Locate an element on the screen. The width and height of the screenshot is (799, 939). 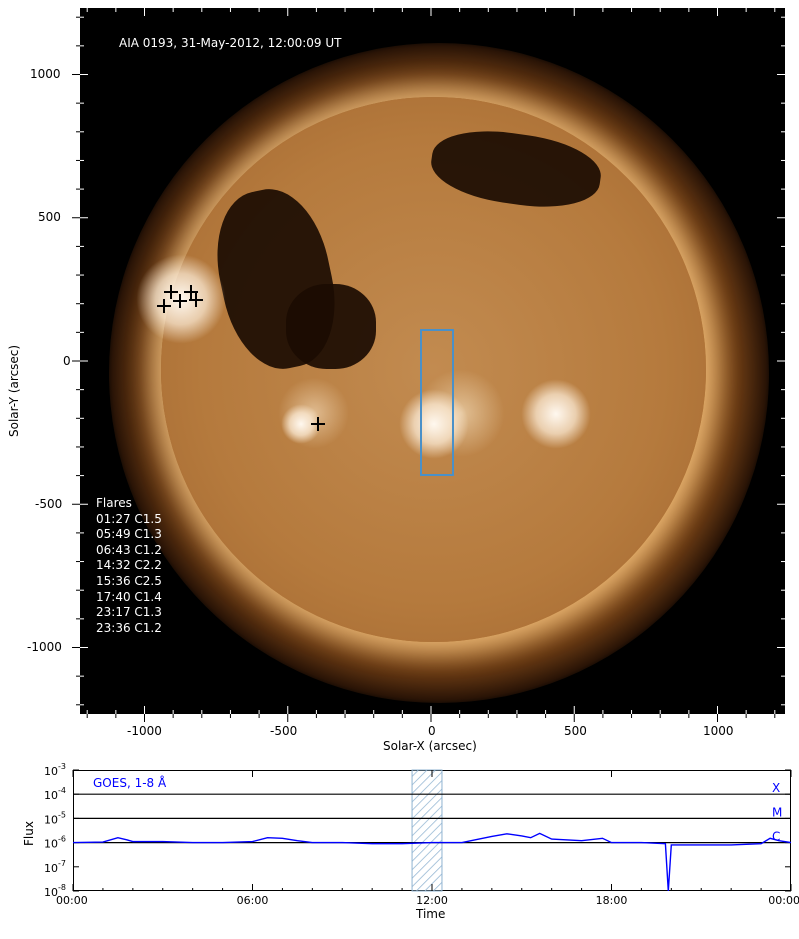
flare-class-label: C is located at coordinates (776, 837).